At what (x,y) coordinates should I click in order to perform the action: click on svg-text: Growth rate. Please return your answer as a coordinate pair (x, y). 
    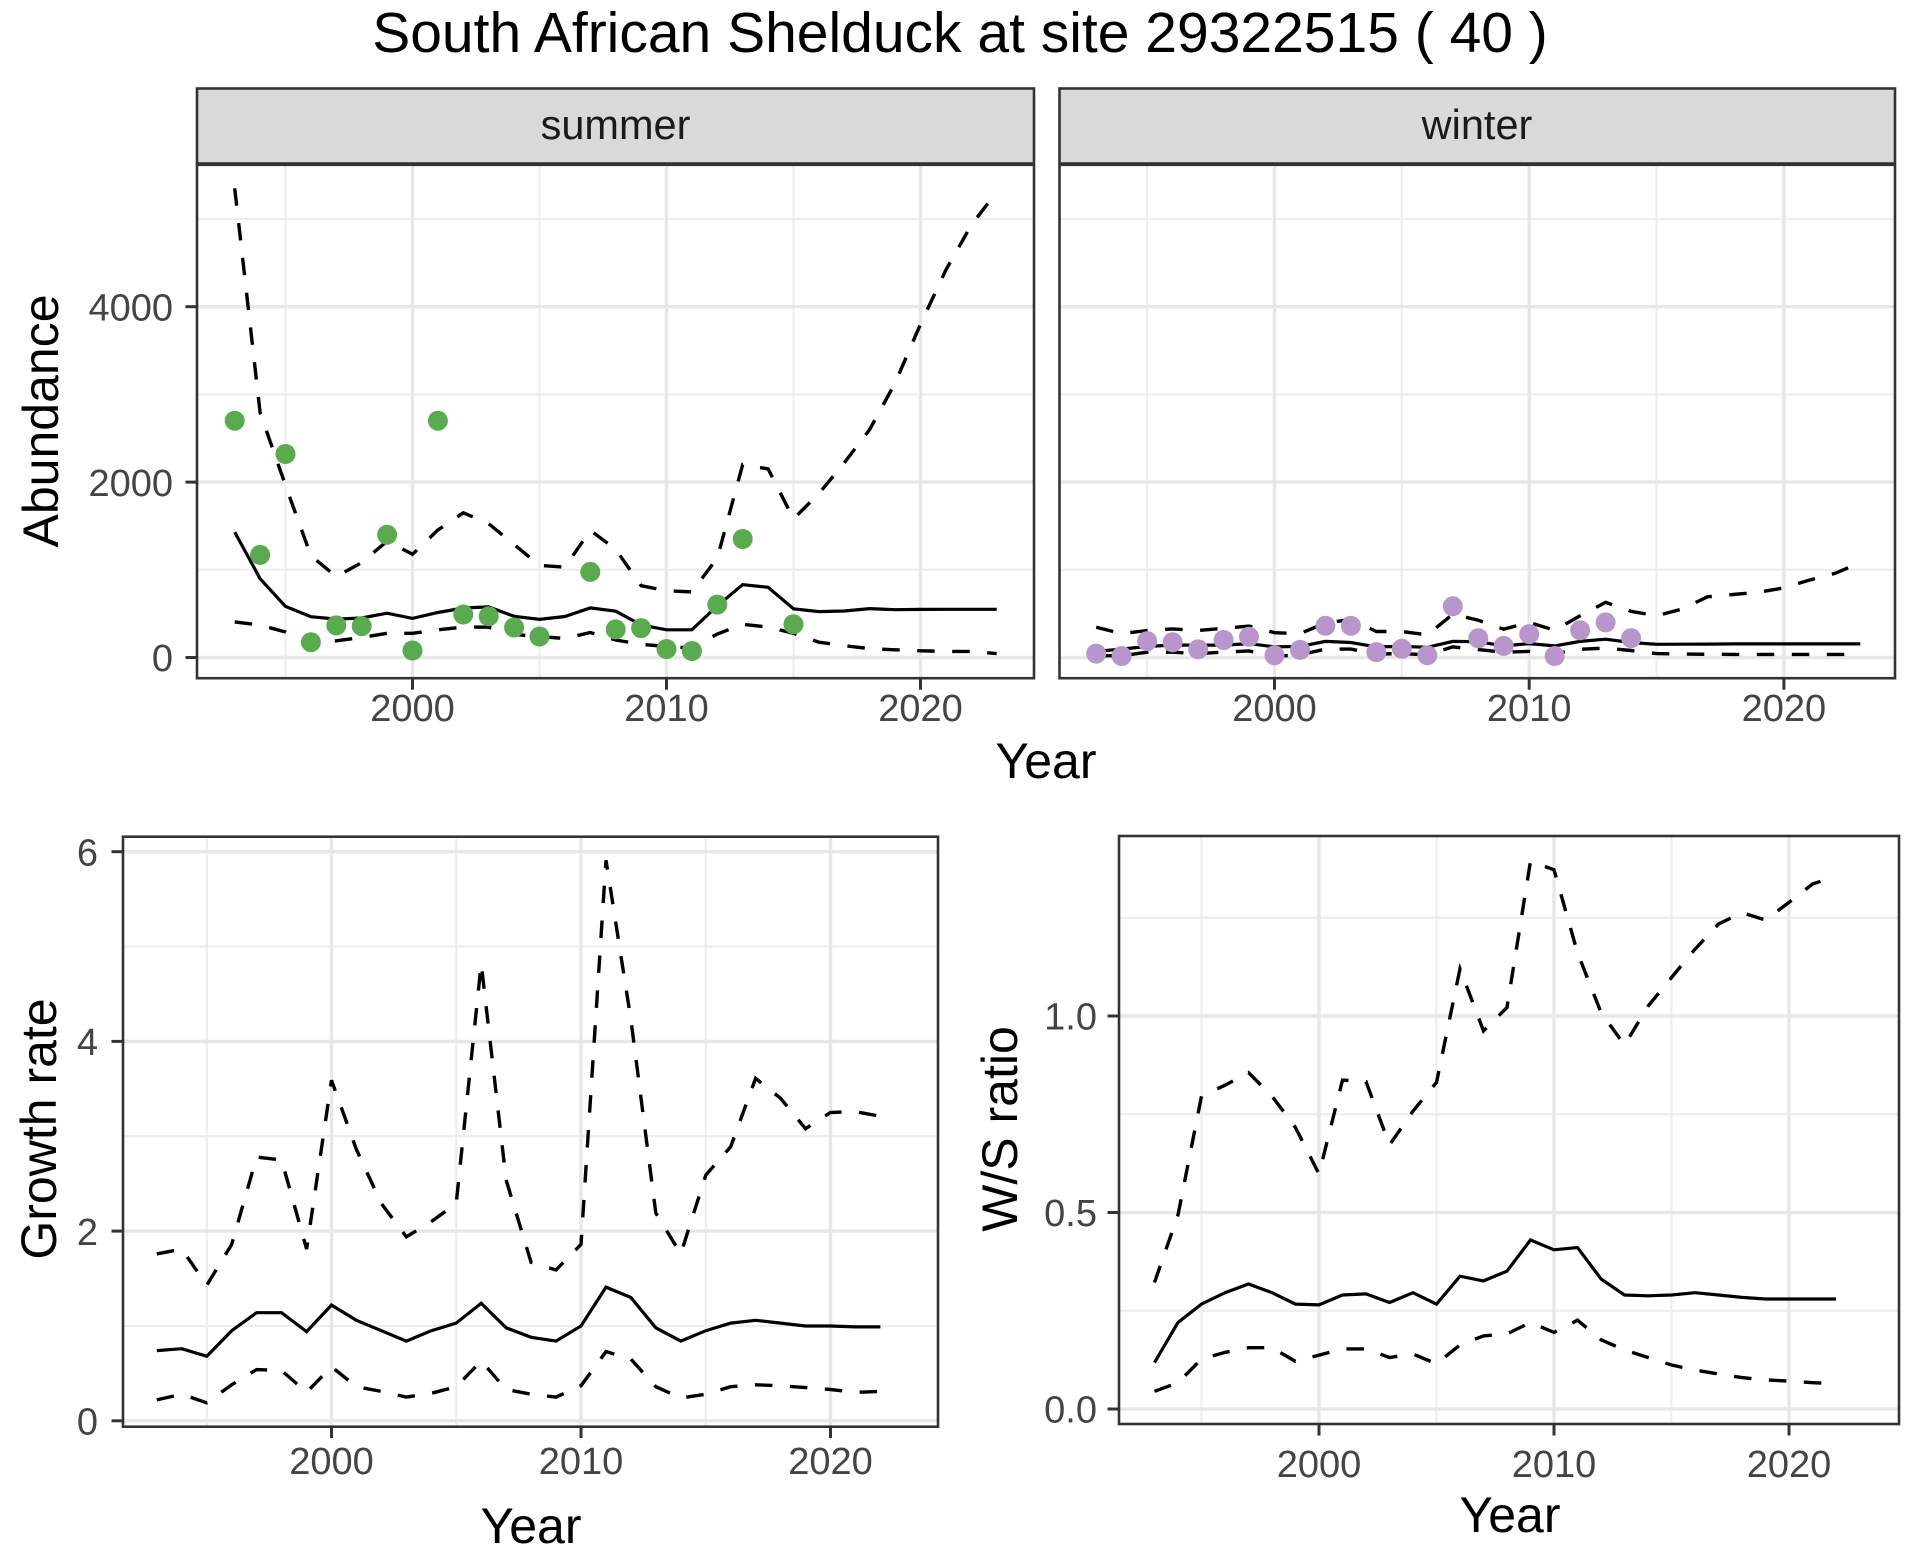
    Looking at the image, I should click on (39, 1128).